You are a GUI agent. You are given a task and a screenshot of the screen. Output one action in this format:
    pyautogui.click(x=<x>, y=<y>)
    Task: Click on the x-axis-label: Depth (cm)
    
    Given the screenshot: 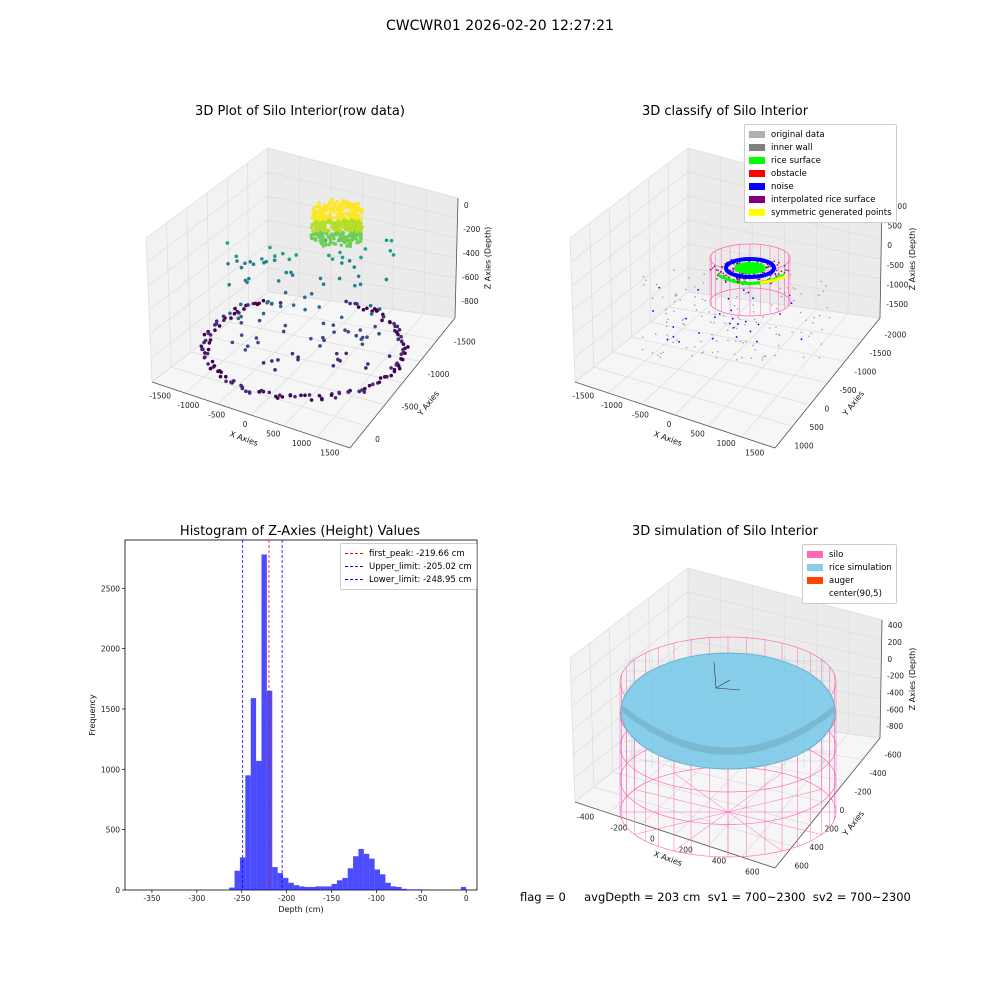 What is the action you would take?
    pyautogui.click(x=300, y=909)
    